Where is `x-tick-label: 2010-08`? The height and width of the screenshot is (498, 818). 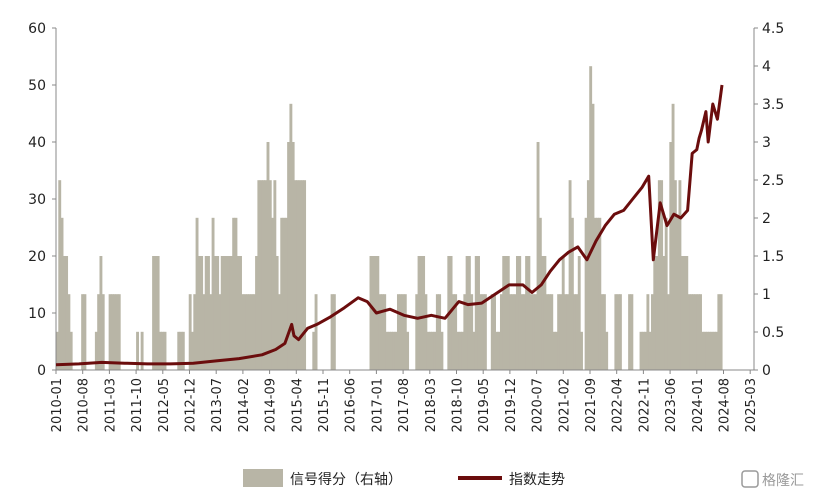
x-tick-label: 2010-08 is located at coordinates (84, 405).